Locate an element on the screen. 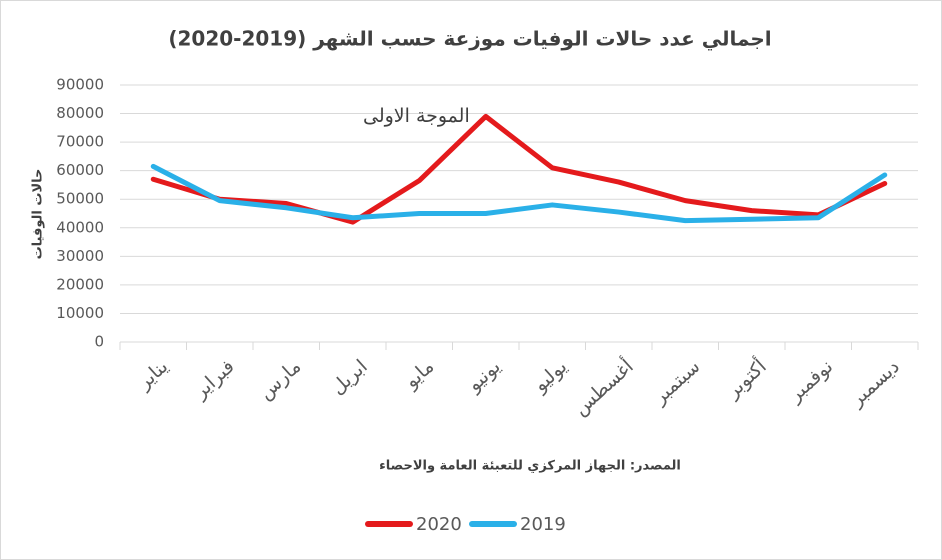 The image size is (942, 560). y-tick-label: 90000 is located at coordinates (80, 85).